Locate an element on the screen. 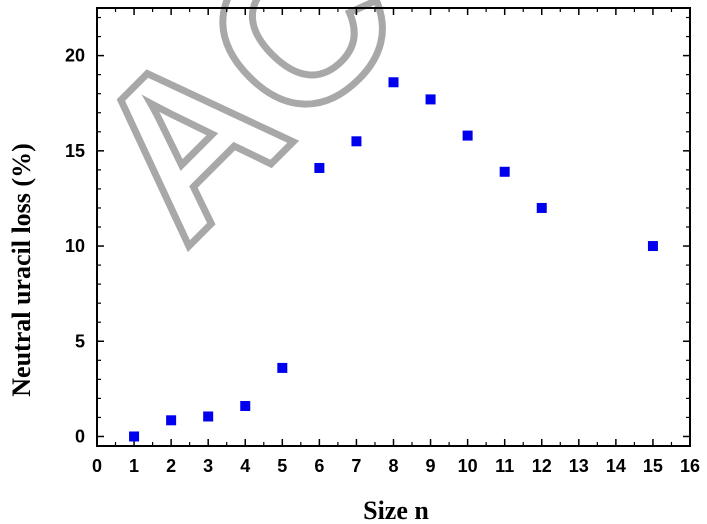 This screenshot has width=707, height=524. y-tick-labels: 0 5 10 15 20 is located at coordinates (75, 246).